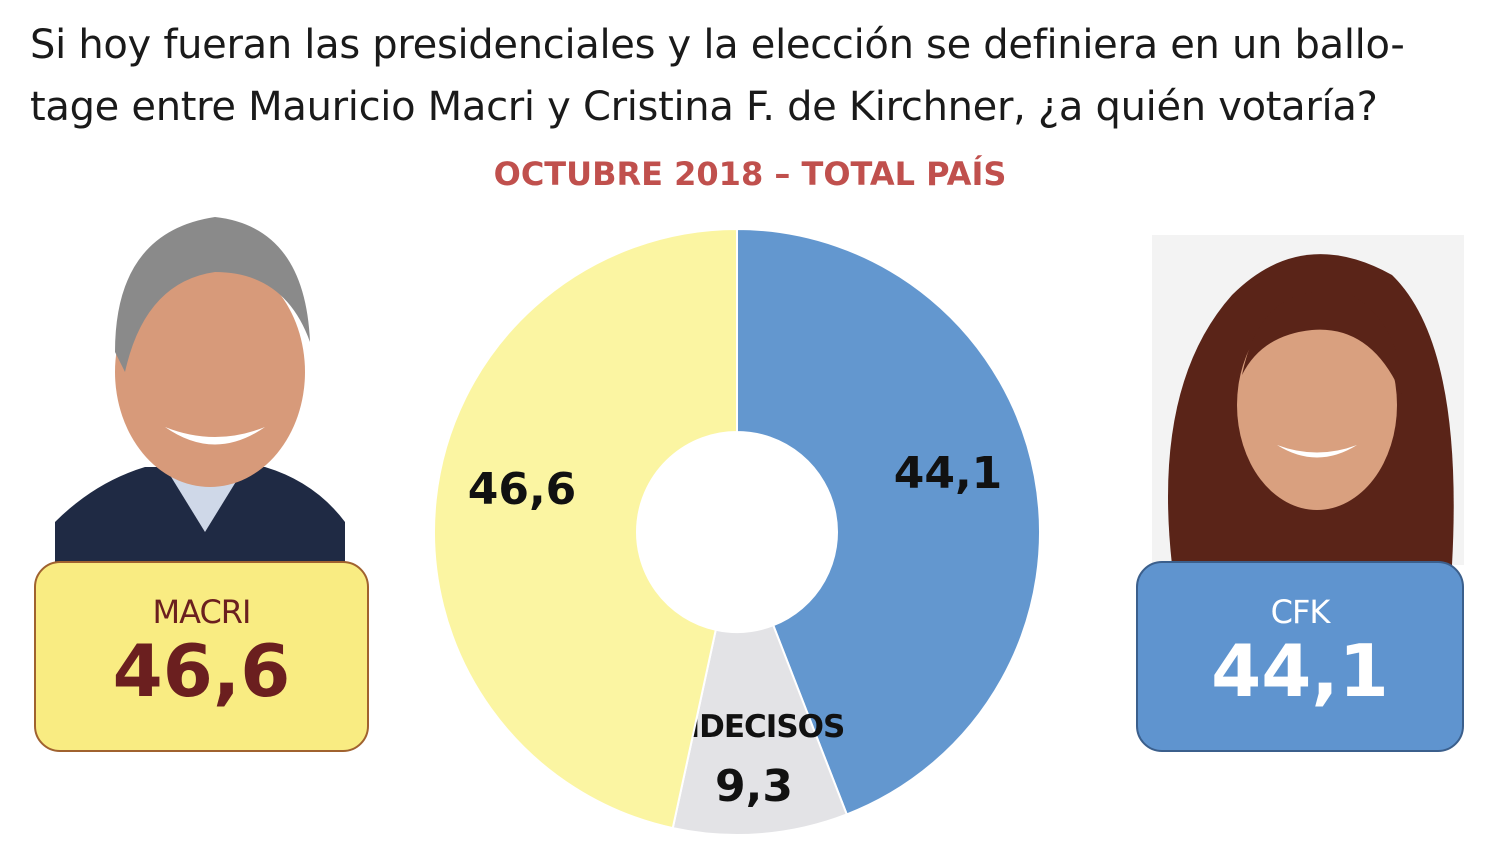 This screenshot has height=850, width=1500. Describe the element at coordinates (522, 489) in the screenshot. I see `slice-value-label: 46,6` at that location.